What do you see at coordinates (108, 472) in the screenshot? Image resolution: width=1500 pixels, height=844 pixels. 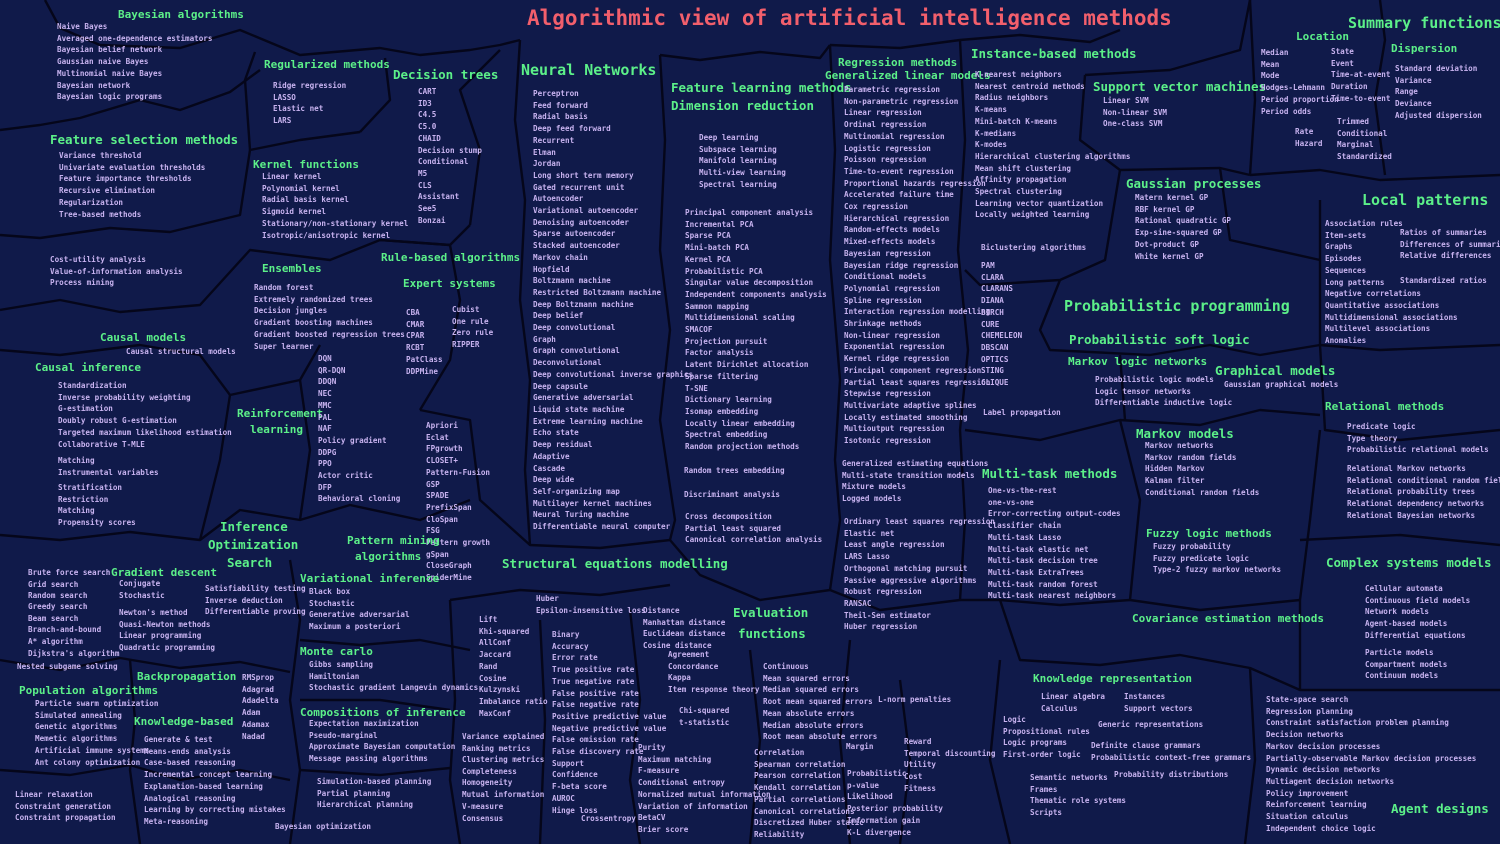 I see `method-item: Instrumental variables` at bounding box center [108, 472].